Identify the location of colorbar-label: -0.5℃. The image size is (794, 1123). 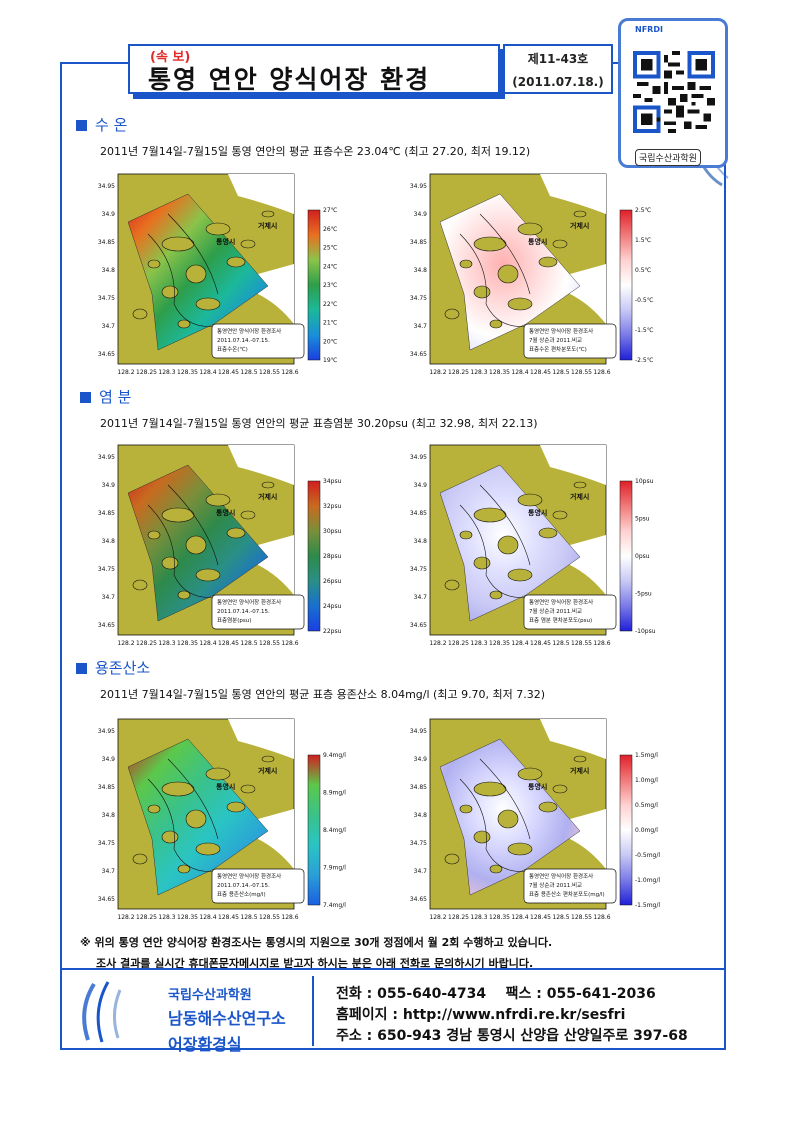
(644, 300).